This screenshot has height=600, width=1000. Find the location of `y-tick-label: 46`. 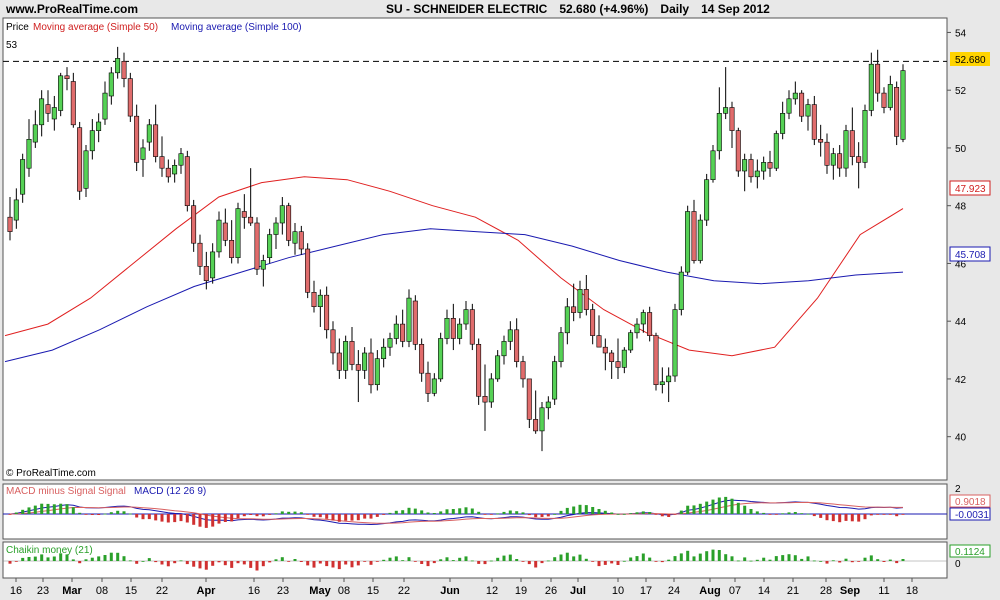

y-tick-label: 46 is located at coordinates (961, 264).